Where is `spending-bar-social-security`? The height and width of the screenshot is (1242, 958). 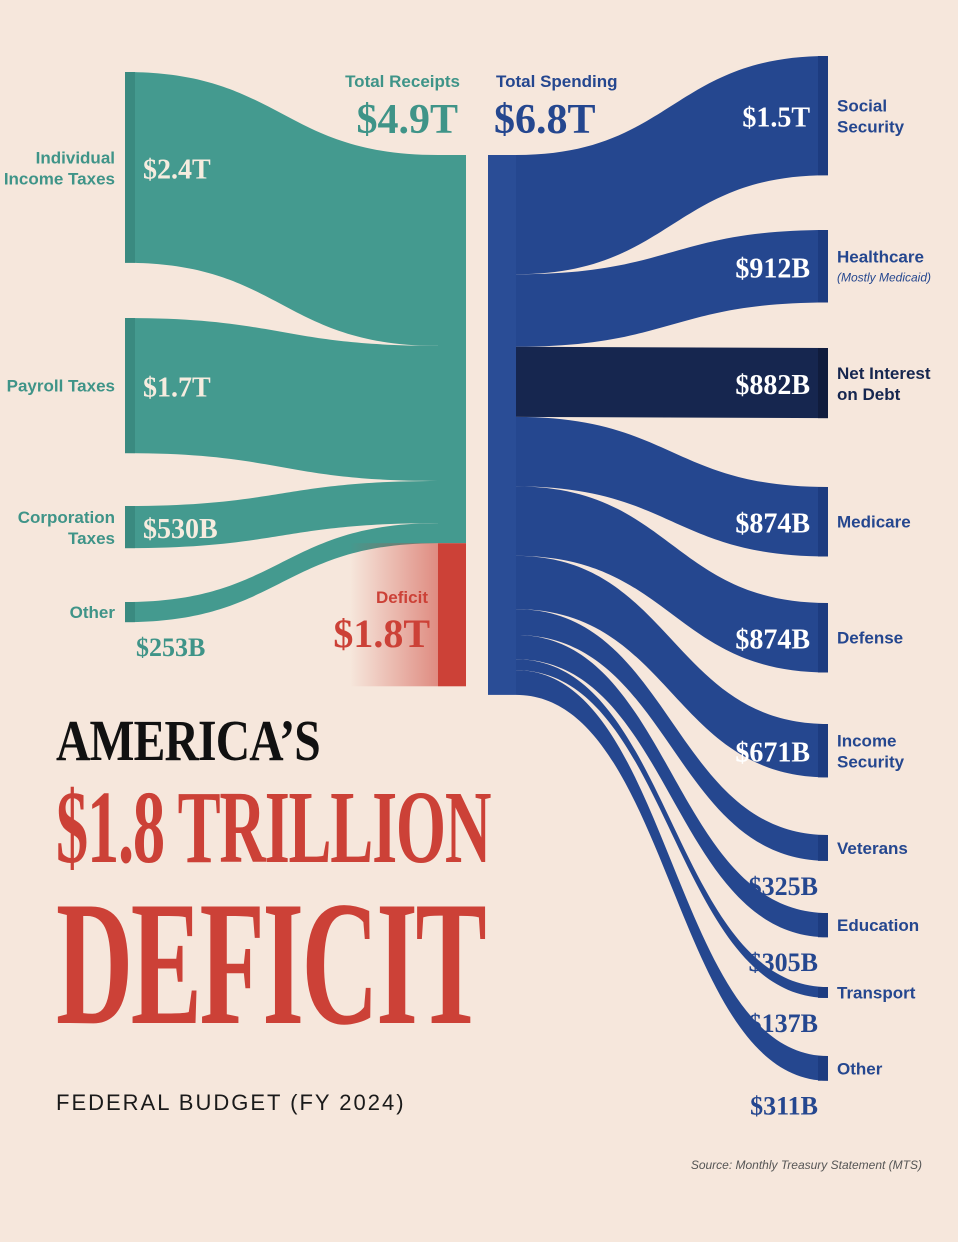
spending-bar-social-security is located at coordinates (823, 116).